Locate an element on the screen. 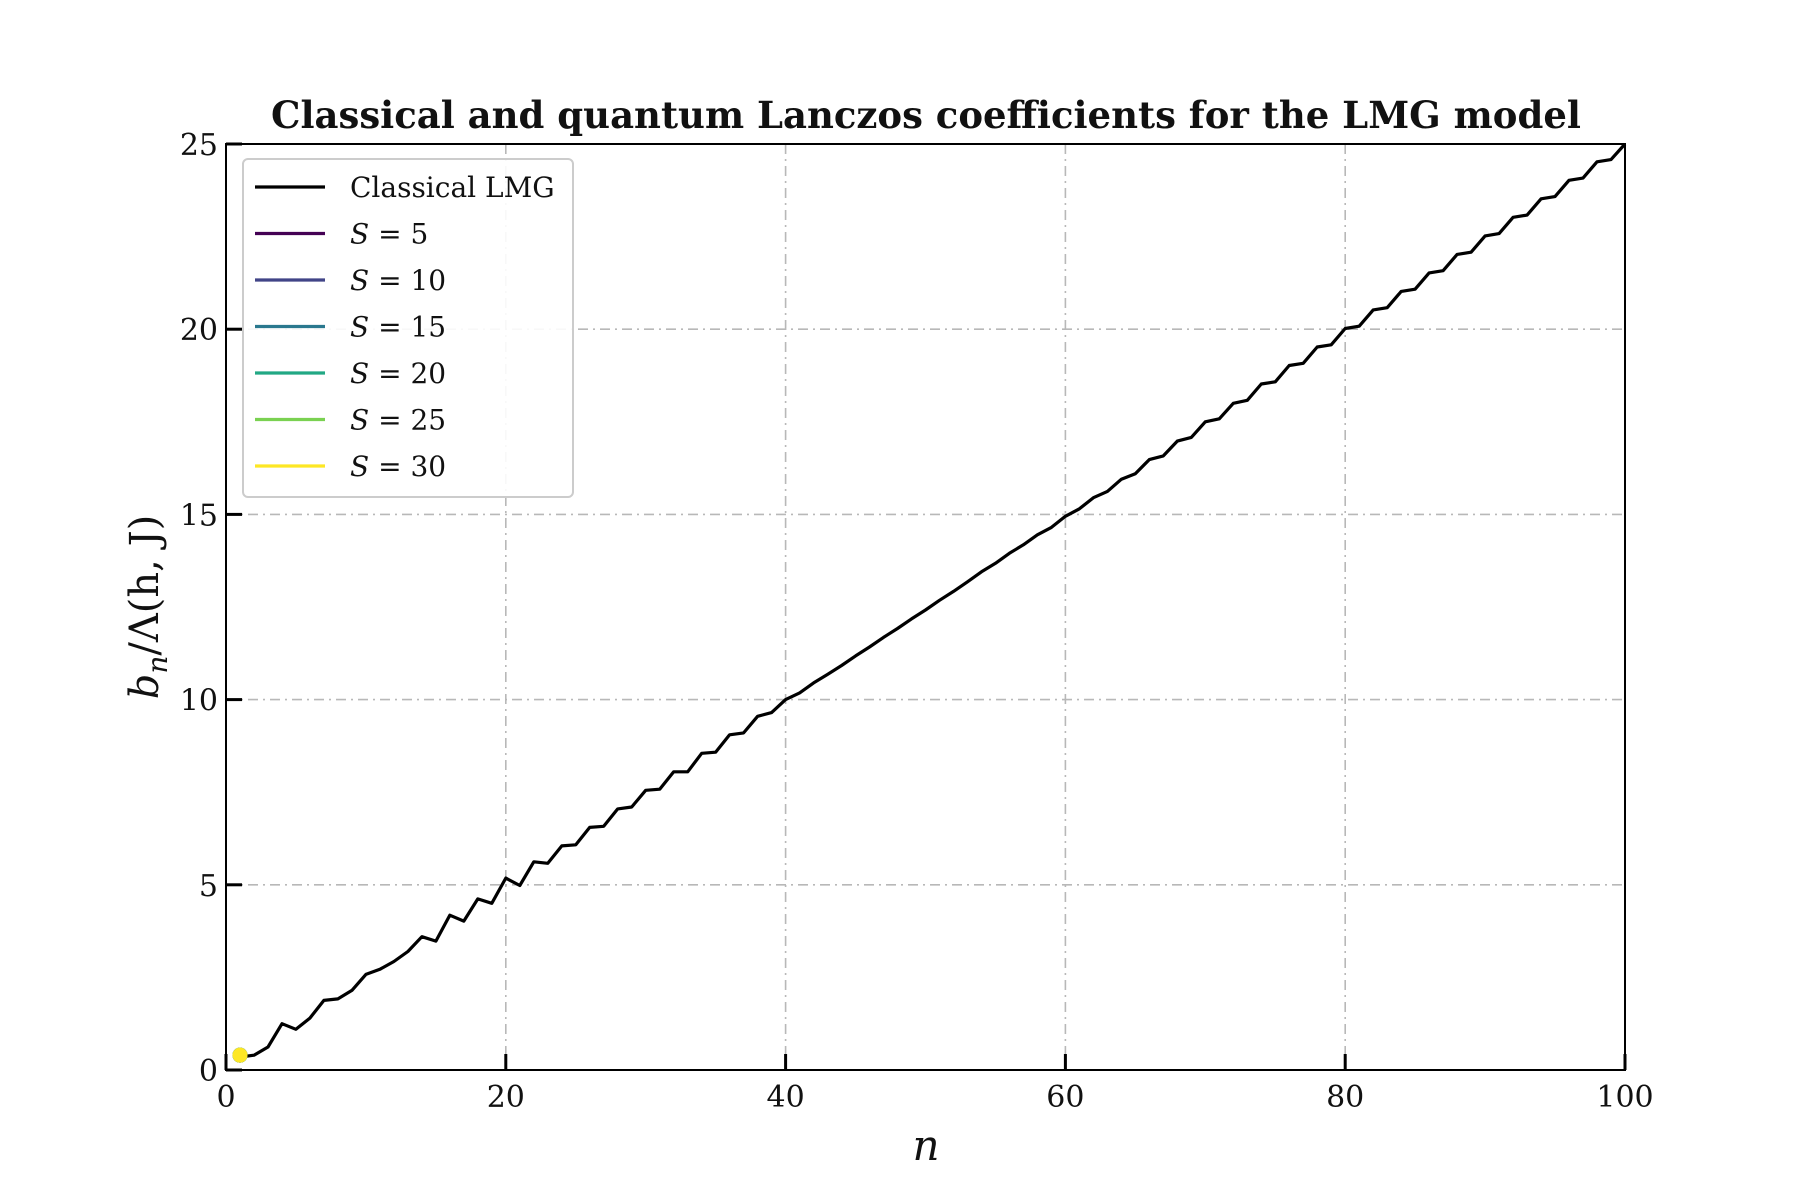  y-axis-label: bn/Λ(h, J) is located at coordinates (148, 607).